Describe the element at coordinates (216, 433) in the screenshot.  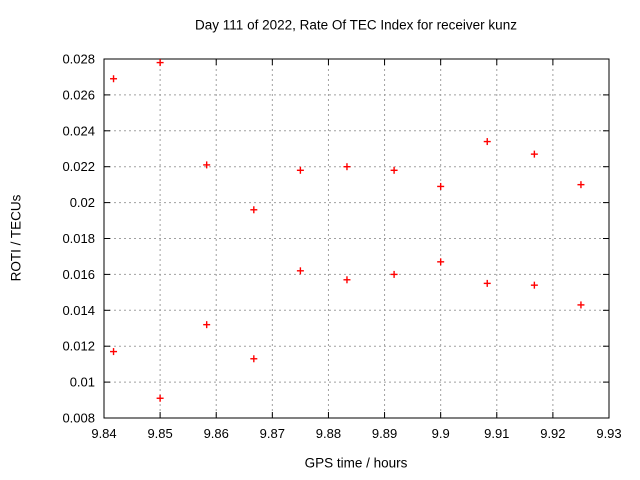
I see `x-tick-label: 9.86` at that location.